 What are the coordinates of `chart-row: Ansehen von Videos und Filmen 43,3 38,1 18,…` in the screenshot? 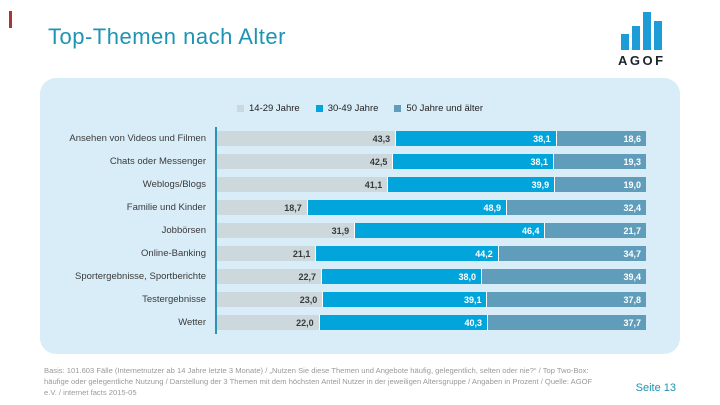 It's located at (343, 138).